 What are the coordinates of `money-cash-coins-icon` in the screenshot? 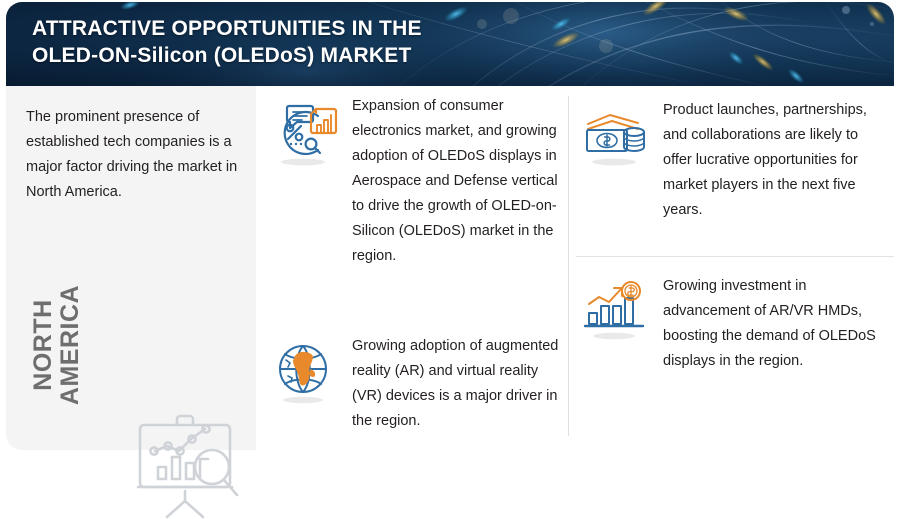 It's located at (615, 140).